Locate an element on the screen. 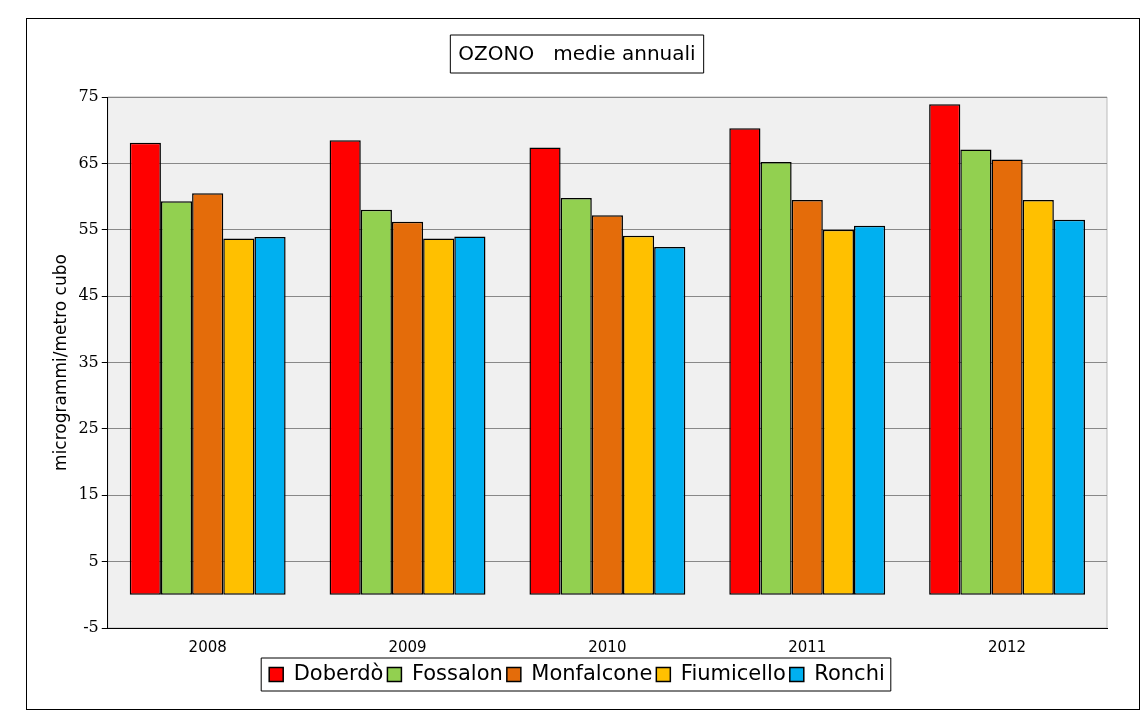 The width and height of the screenshot is (1142, 713). y-tick-label: 25 is located at coordinates (88, 428).